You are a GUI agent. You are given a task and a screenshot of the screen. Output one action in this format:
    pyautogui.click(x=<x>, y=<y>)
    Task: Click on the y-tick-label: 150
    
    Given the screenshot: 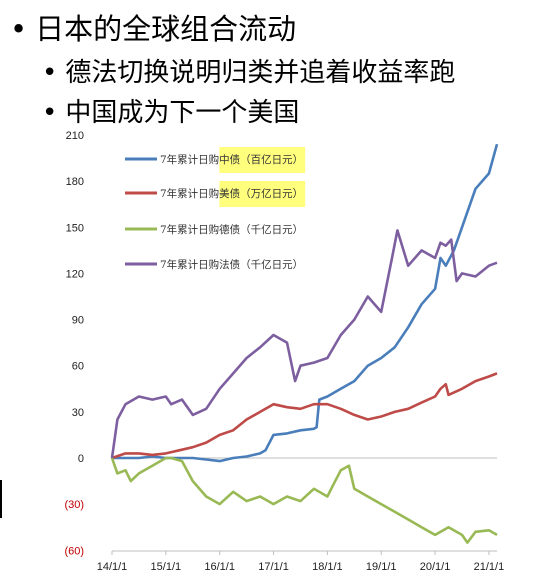 What is the action you would take?
    pyautogui.click(x=75, y=228)
    